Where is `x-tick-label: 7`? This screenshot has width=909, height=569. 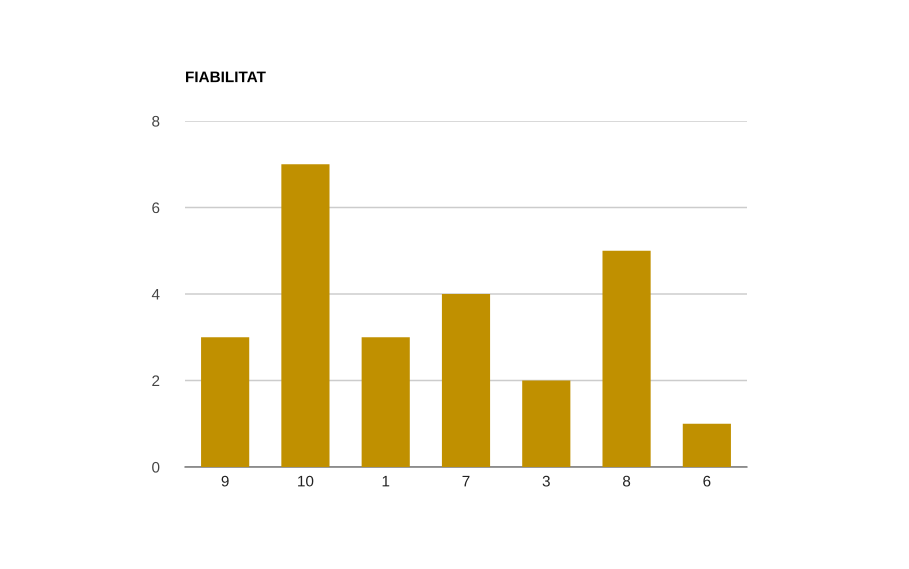 x-tick-label: 7 is located at coordinates (466, 481).